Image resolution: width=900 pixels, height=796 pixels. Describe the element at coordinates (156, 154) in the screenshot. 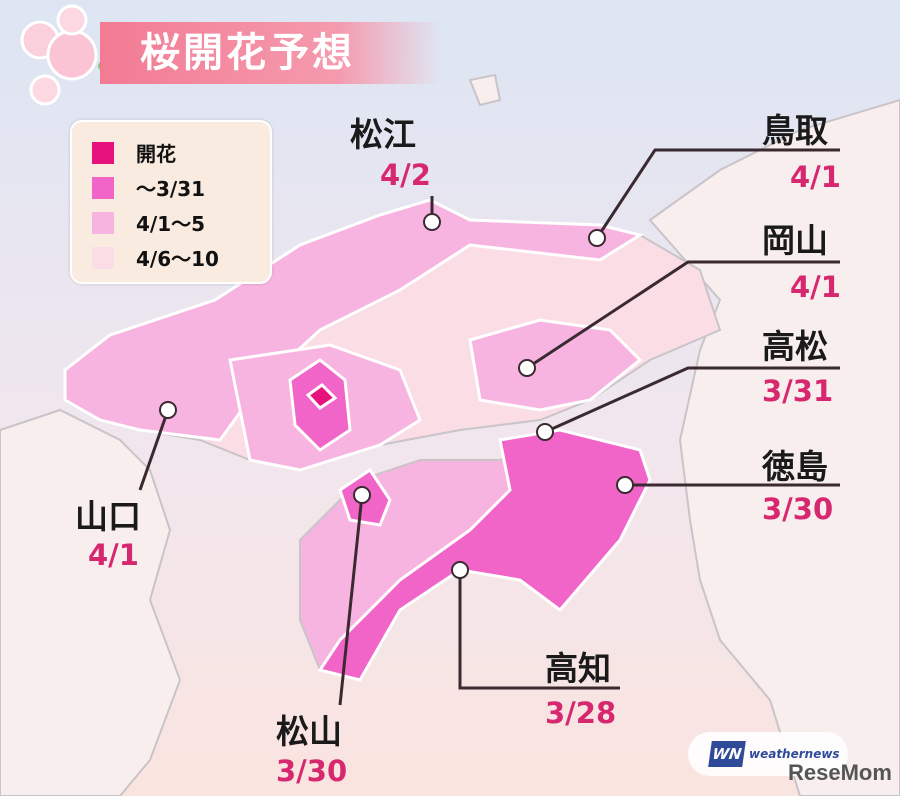

I see `legend-label: 開花` at that location.